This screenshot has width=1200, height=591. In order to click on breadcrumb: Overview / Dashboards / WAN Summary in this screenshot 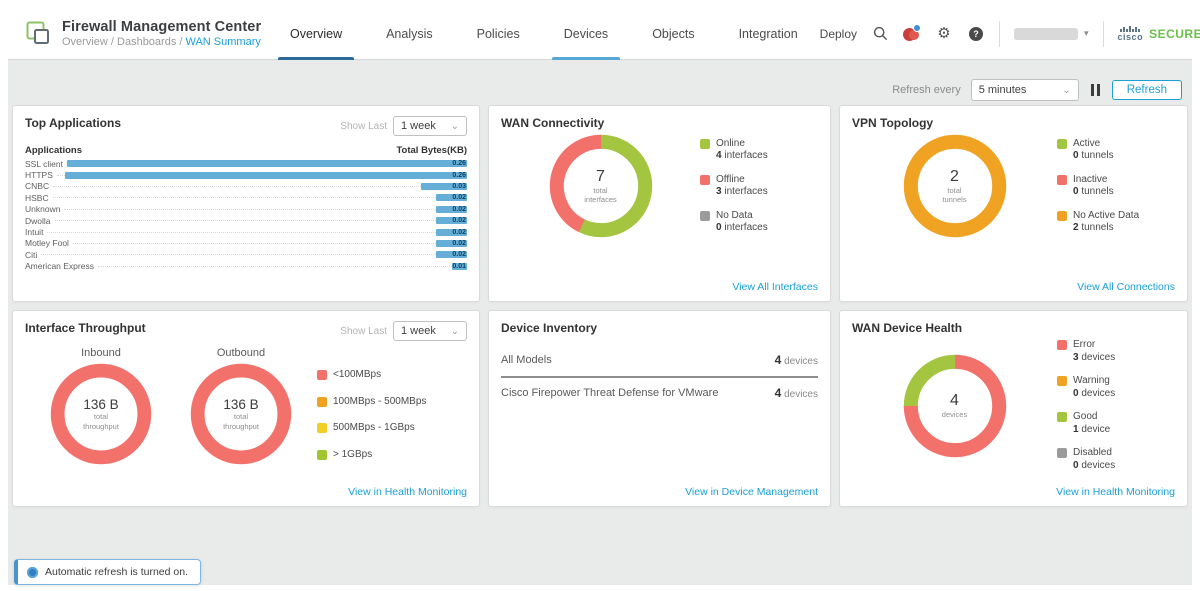, I will do `click(161, 43)`.